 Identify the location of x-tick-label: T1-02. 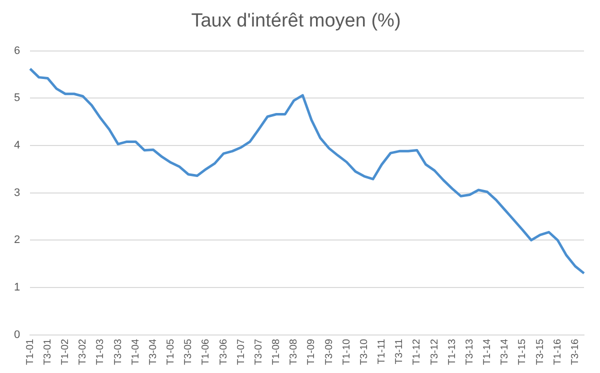
(66, 351).